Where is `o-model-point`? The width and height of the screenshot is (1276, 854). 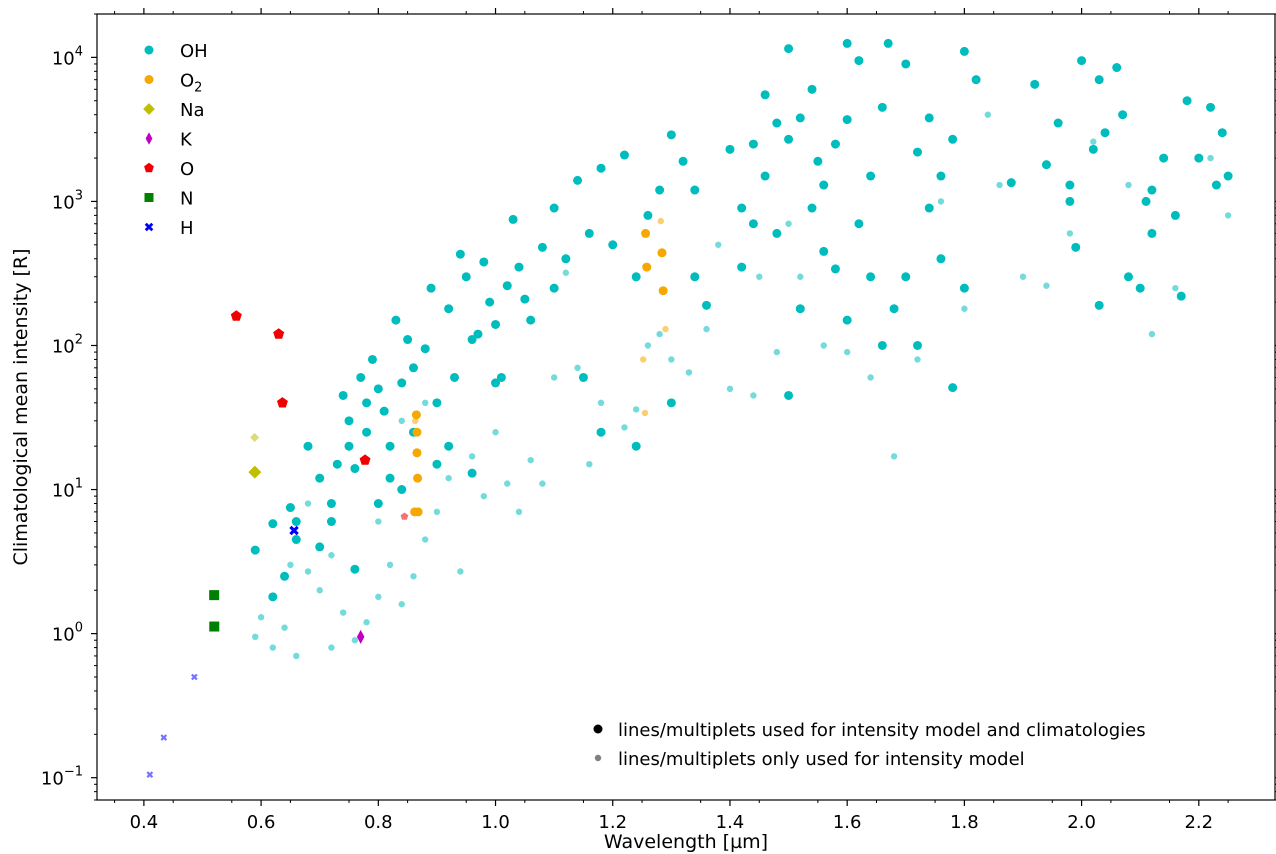
o-model-point is located at coordinates (404, 516).